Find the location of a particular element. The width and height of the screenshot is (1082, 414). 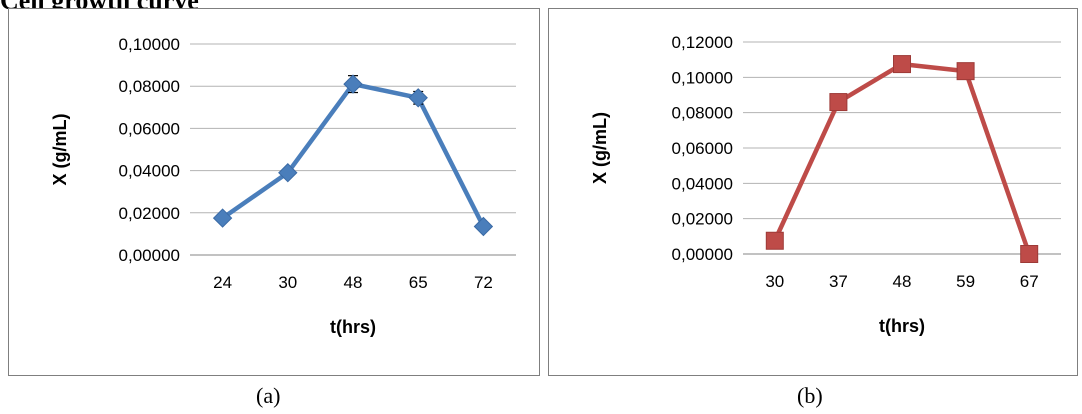

chart-b-y-tick-label: 0,06000 is located at coordinates (702, 148).